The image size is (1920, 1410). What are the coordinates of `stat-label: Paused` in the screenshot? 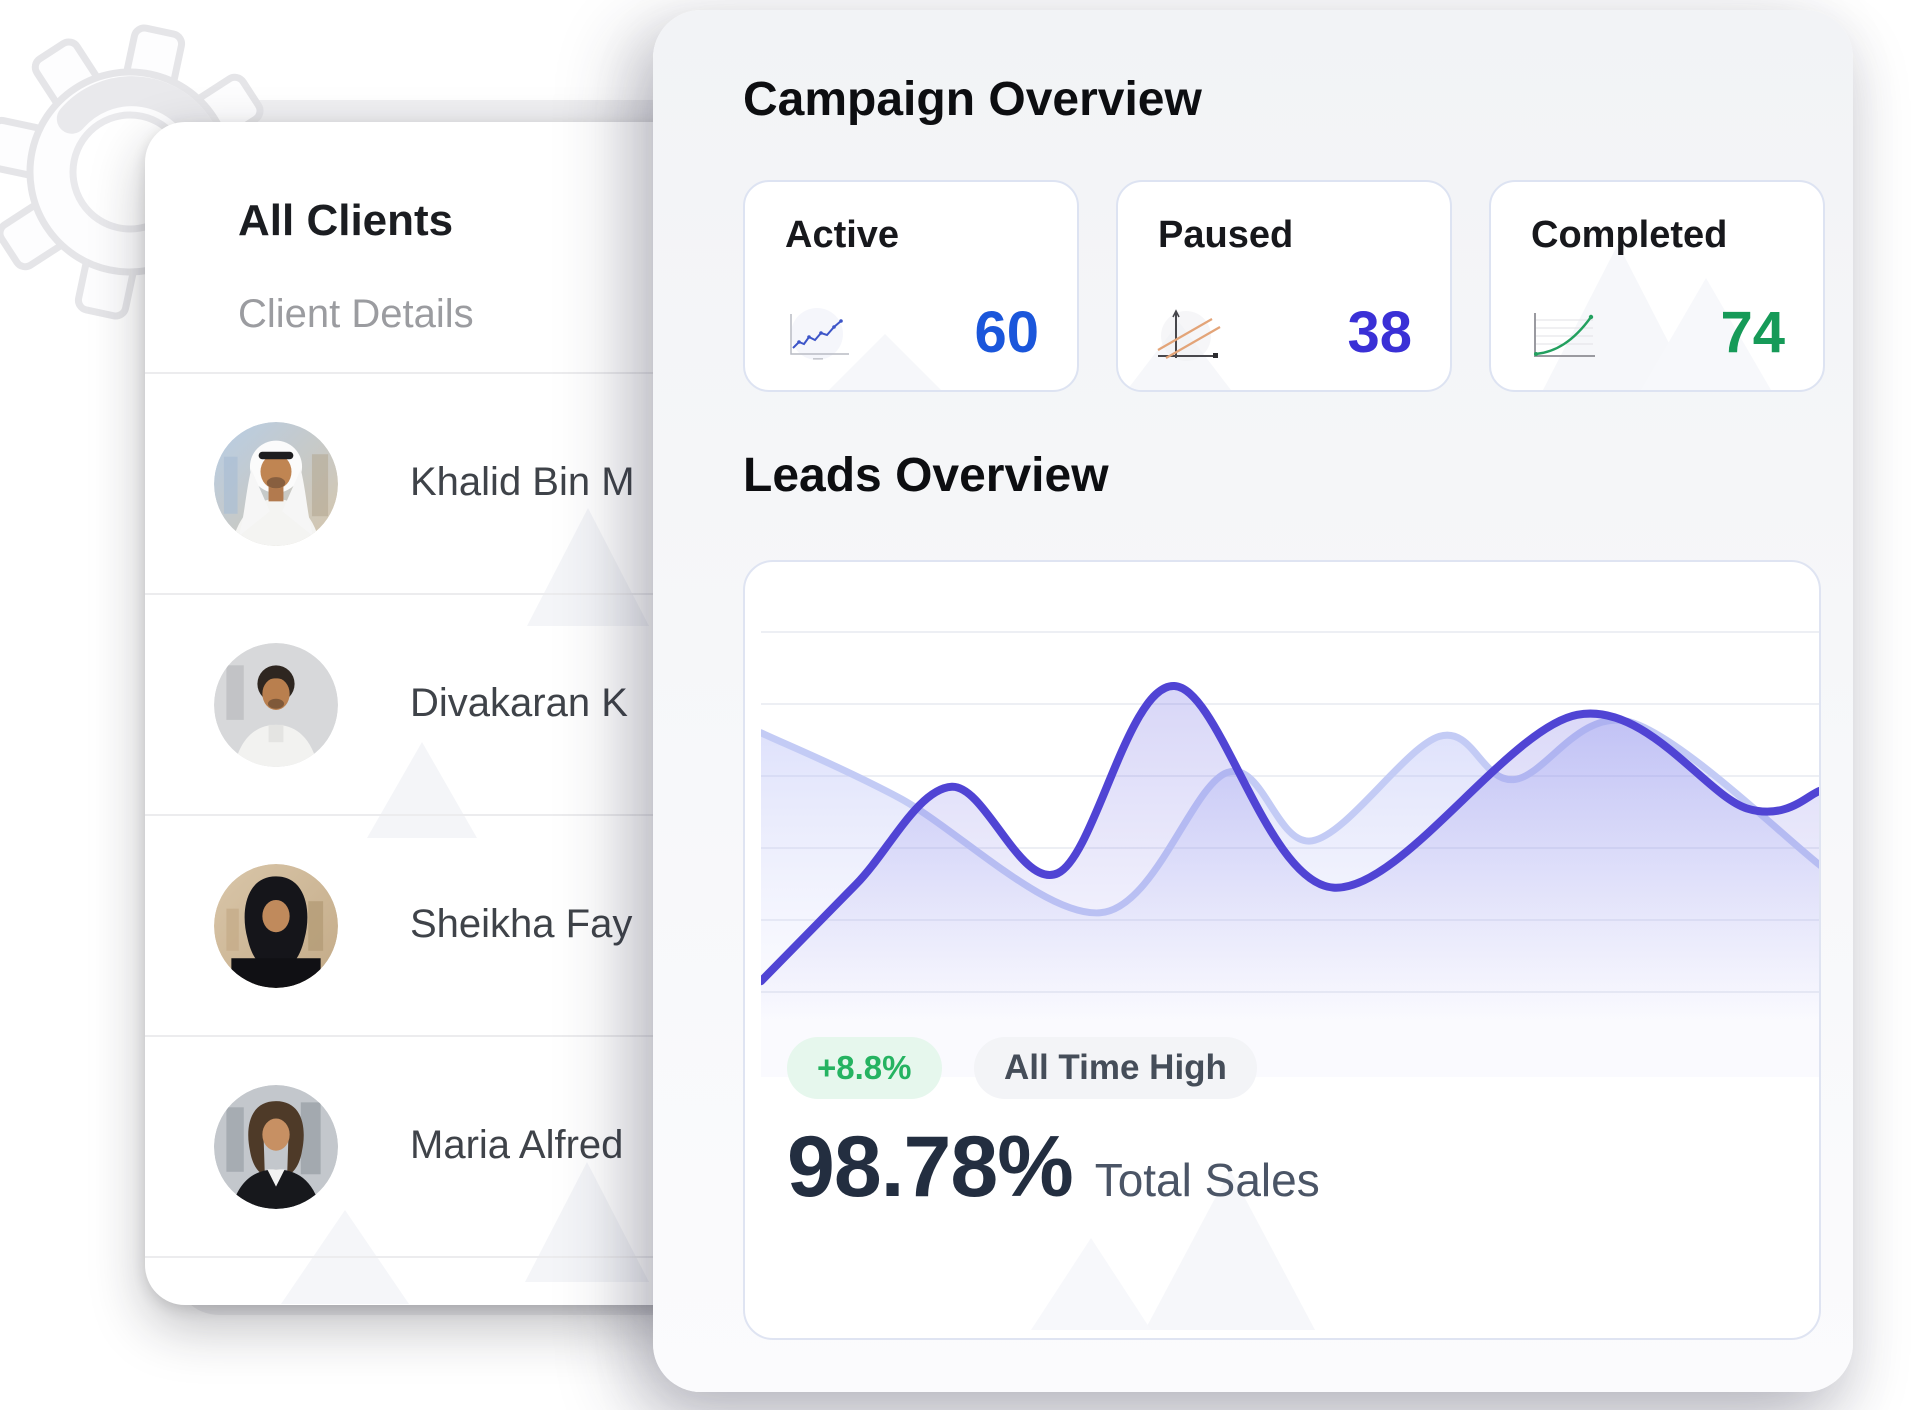 It's located at (1226, 235).